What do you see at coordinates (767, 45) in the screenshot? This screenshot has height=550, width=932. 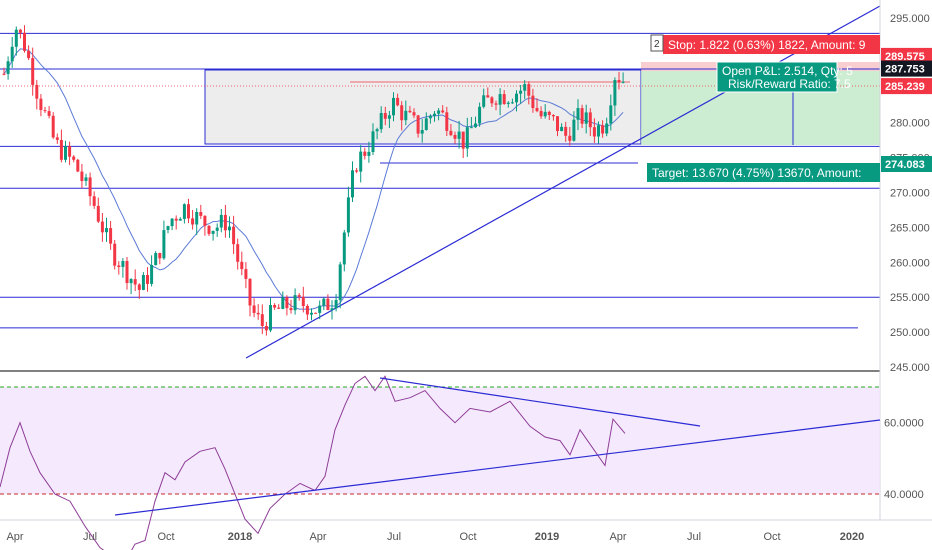 I see `stop-label: Stop: 1.822 (0.63%) 1822, Amount: 9` at bounding box center [767, 45].